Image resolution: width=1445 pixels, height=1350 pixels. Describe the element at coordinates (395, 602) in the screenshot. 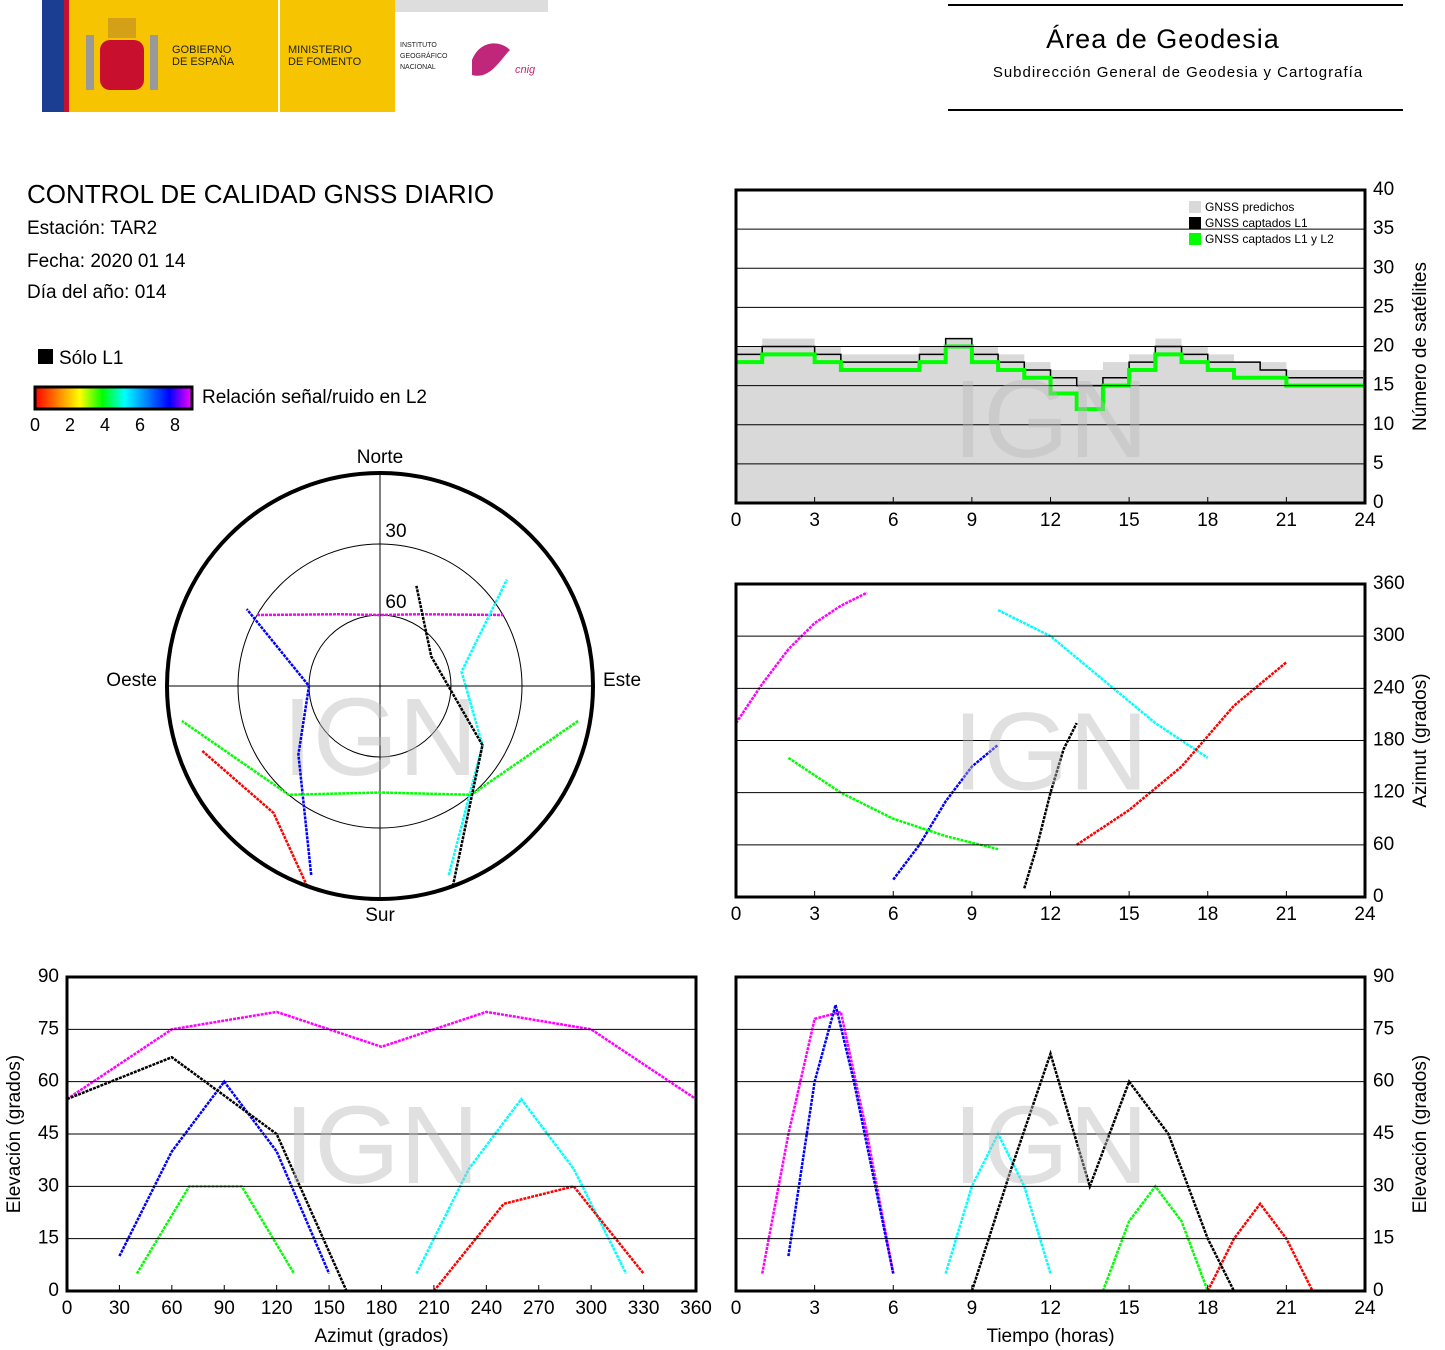

I see `ring-label: 60` at that location.